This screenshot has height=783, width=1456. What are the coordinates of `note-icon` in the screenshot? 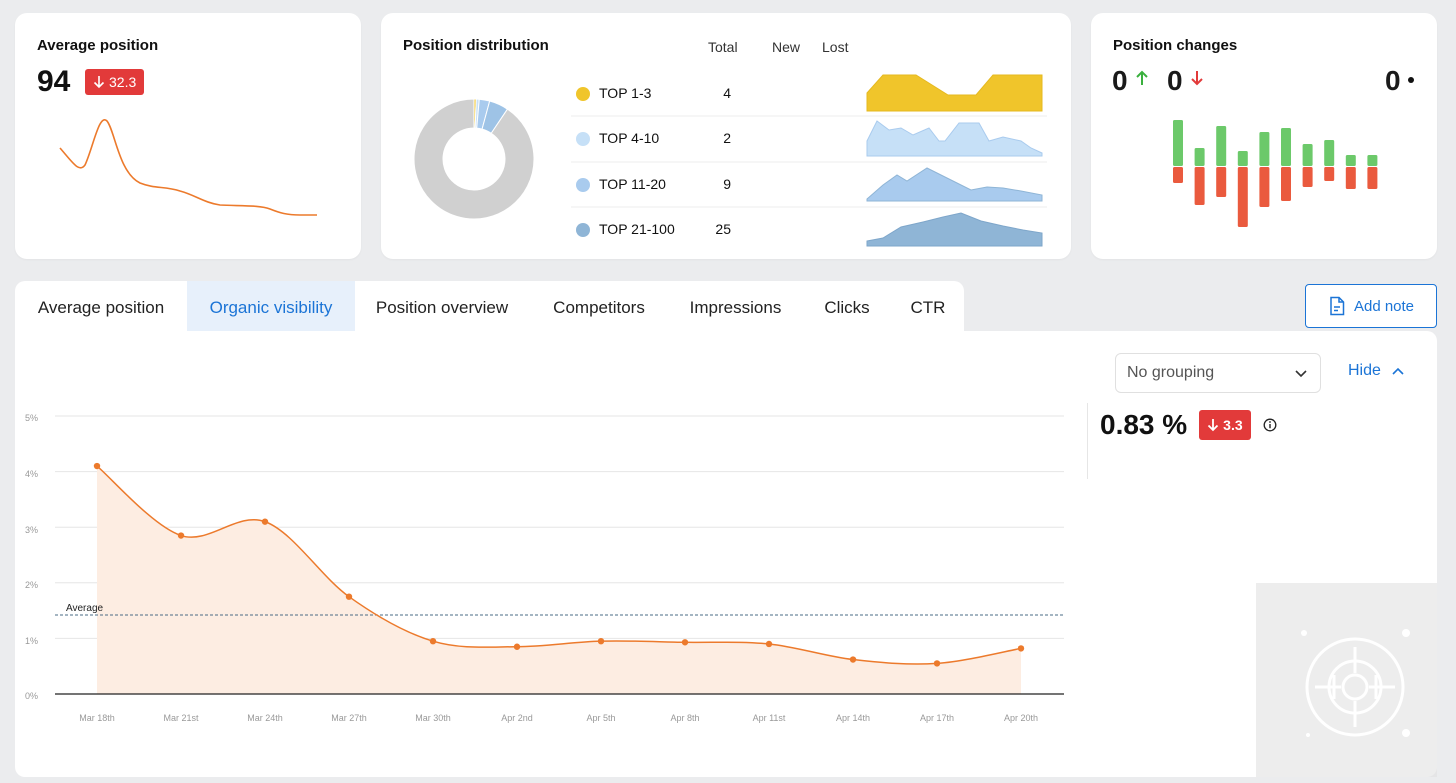 It's located at (1337, 306).